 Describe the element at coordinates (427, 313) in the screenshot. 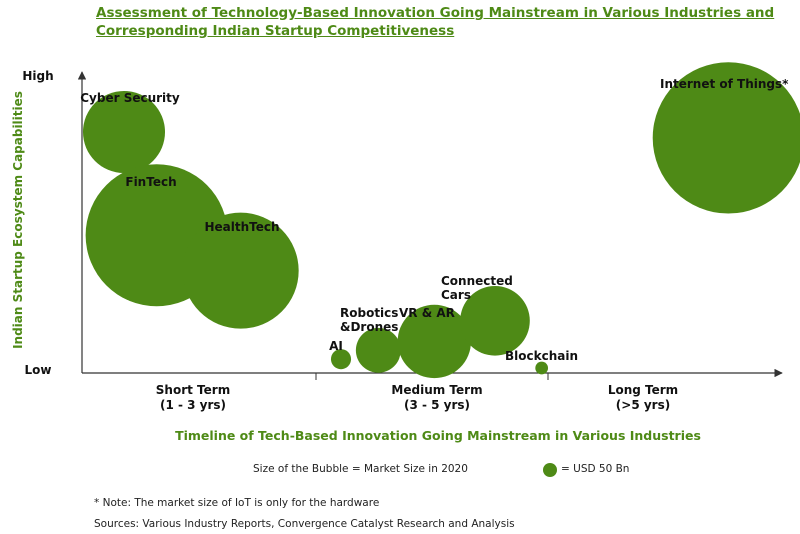

I see `bubble-label-6: VR & AR` at that location.